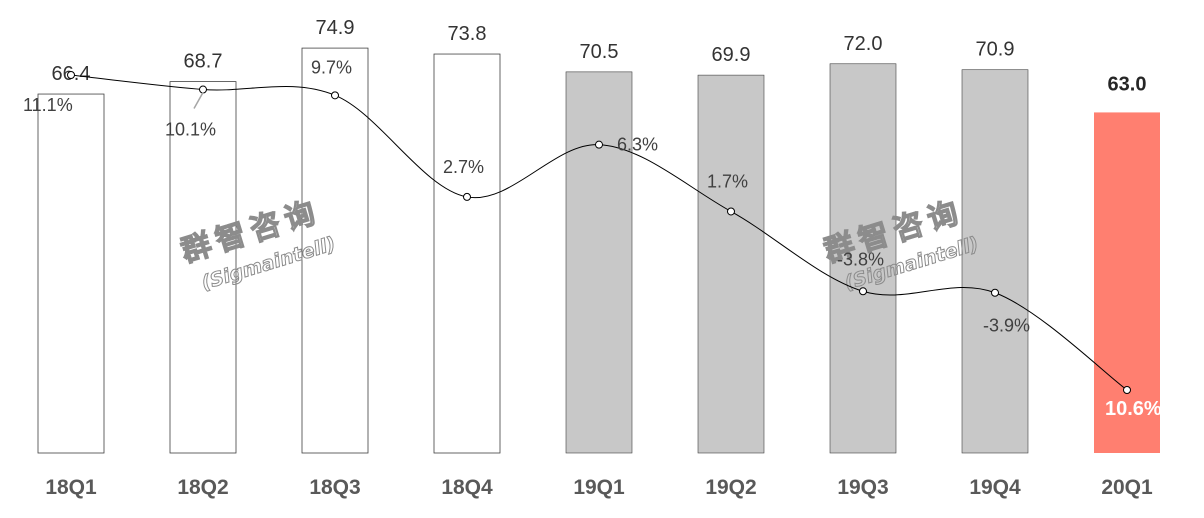 This screenshot has width=1204, height=518. What do you see at coordinates (467, 487) in the screenshot?
I see `category-label-18Q4: 18Q4` at bounding box center [467, 487].